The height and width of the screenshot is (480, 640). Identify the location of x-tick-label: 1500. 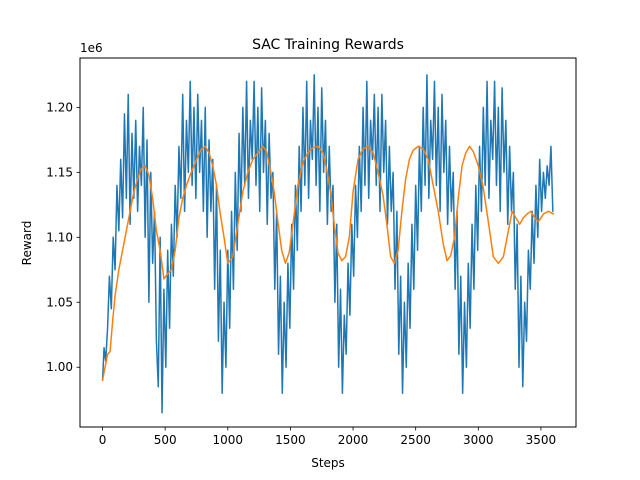
(290, 440).